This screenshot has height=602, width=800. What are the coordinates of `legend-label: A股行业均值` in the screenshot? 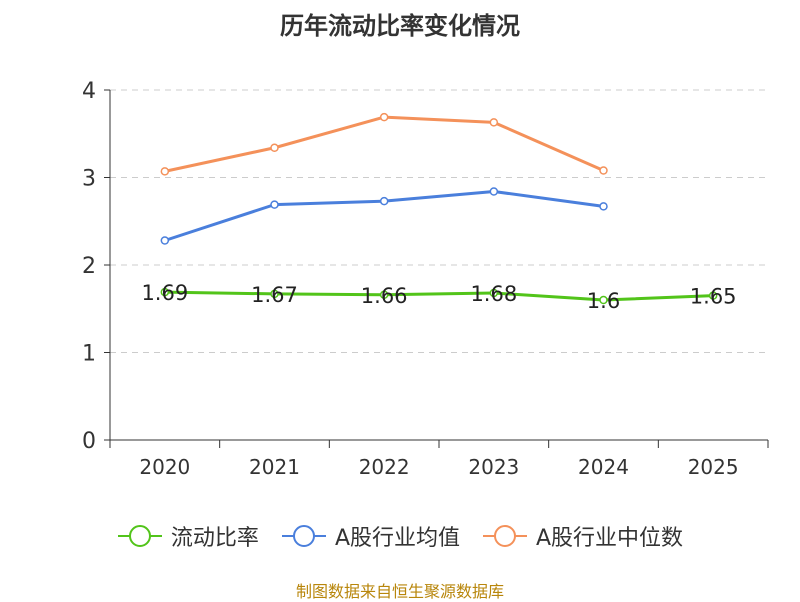 It's located at (397, 538).